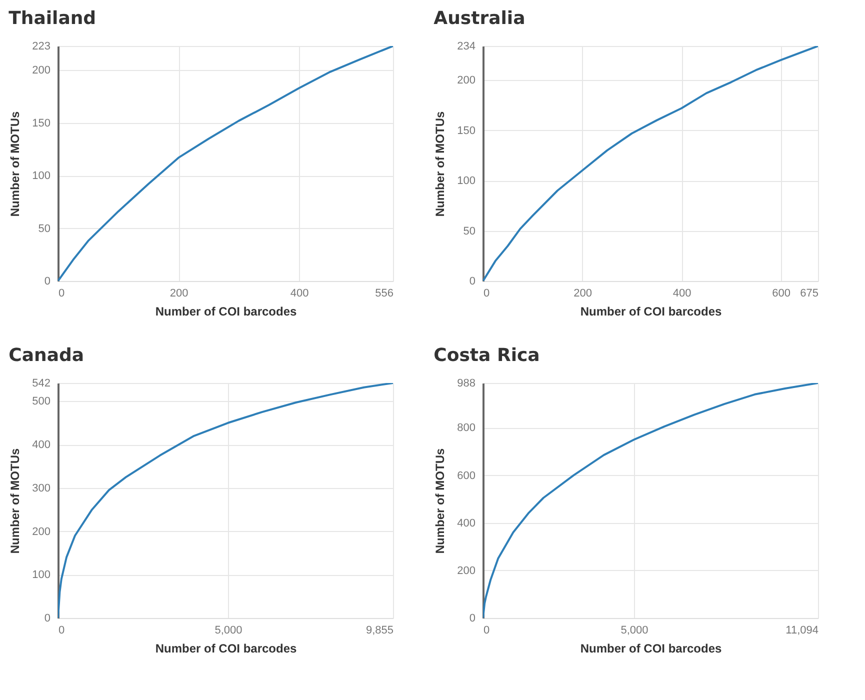  What do you see at coordinates (809, 294) in the screenshot?
I see `x-tick-label: 675` at bounding box center [809, 294].